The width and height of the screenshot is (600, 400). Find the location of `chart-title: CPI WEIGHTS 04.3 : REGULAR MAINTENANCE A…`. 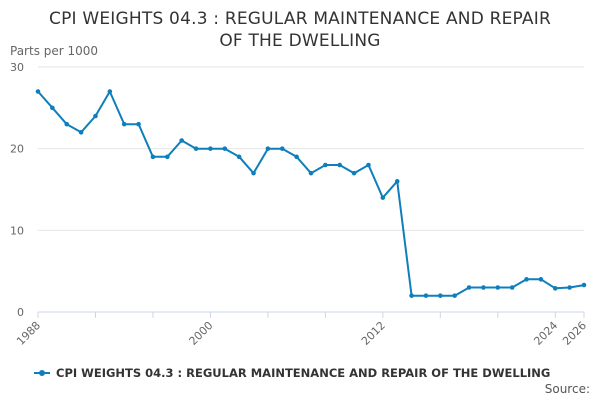

chart-title: CPI WEIGHTS 04.3 : REGULAR MAINTENANCE A… is located at coordinates (300, 30).